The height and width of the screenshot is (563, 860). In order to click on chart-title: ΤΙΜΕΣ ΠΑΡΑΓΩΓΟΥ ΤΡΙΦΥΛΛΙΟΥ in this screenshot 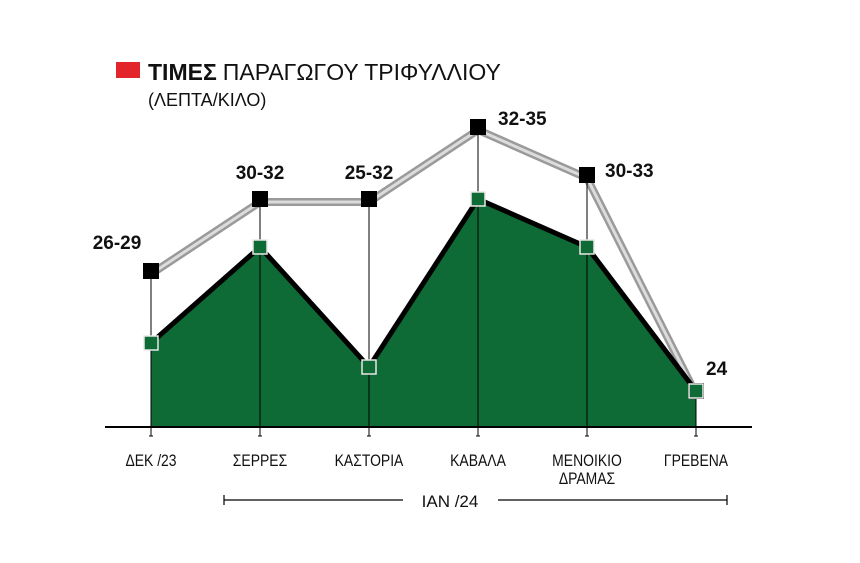, I will do `click(324, 72)`.